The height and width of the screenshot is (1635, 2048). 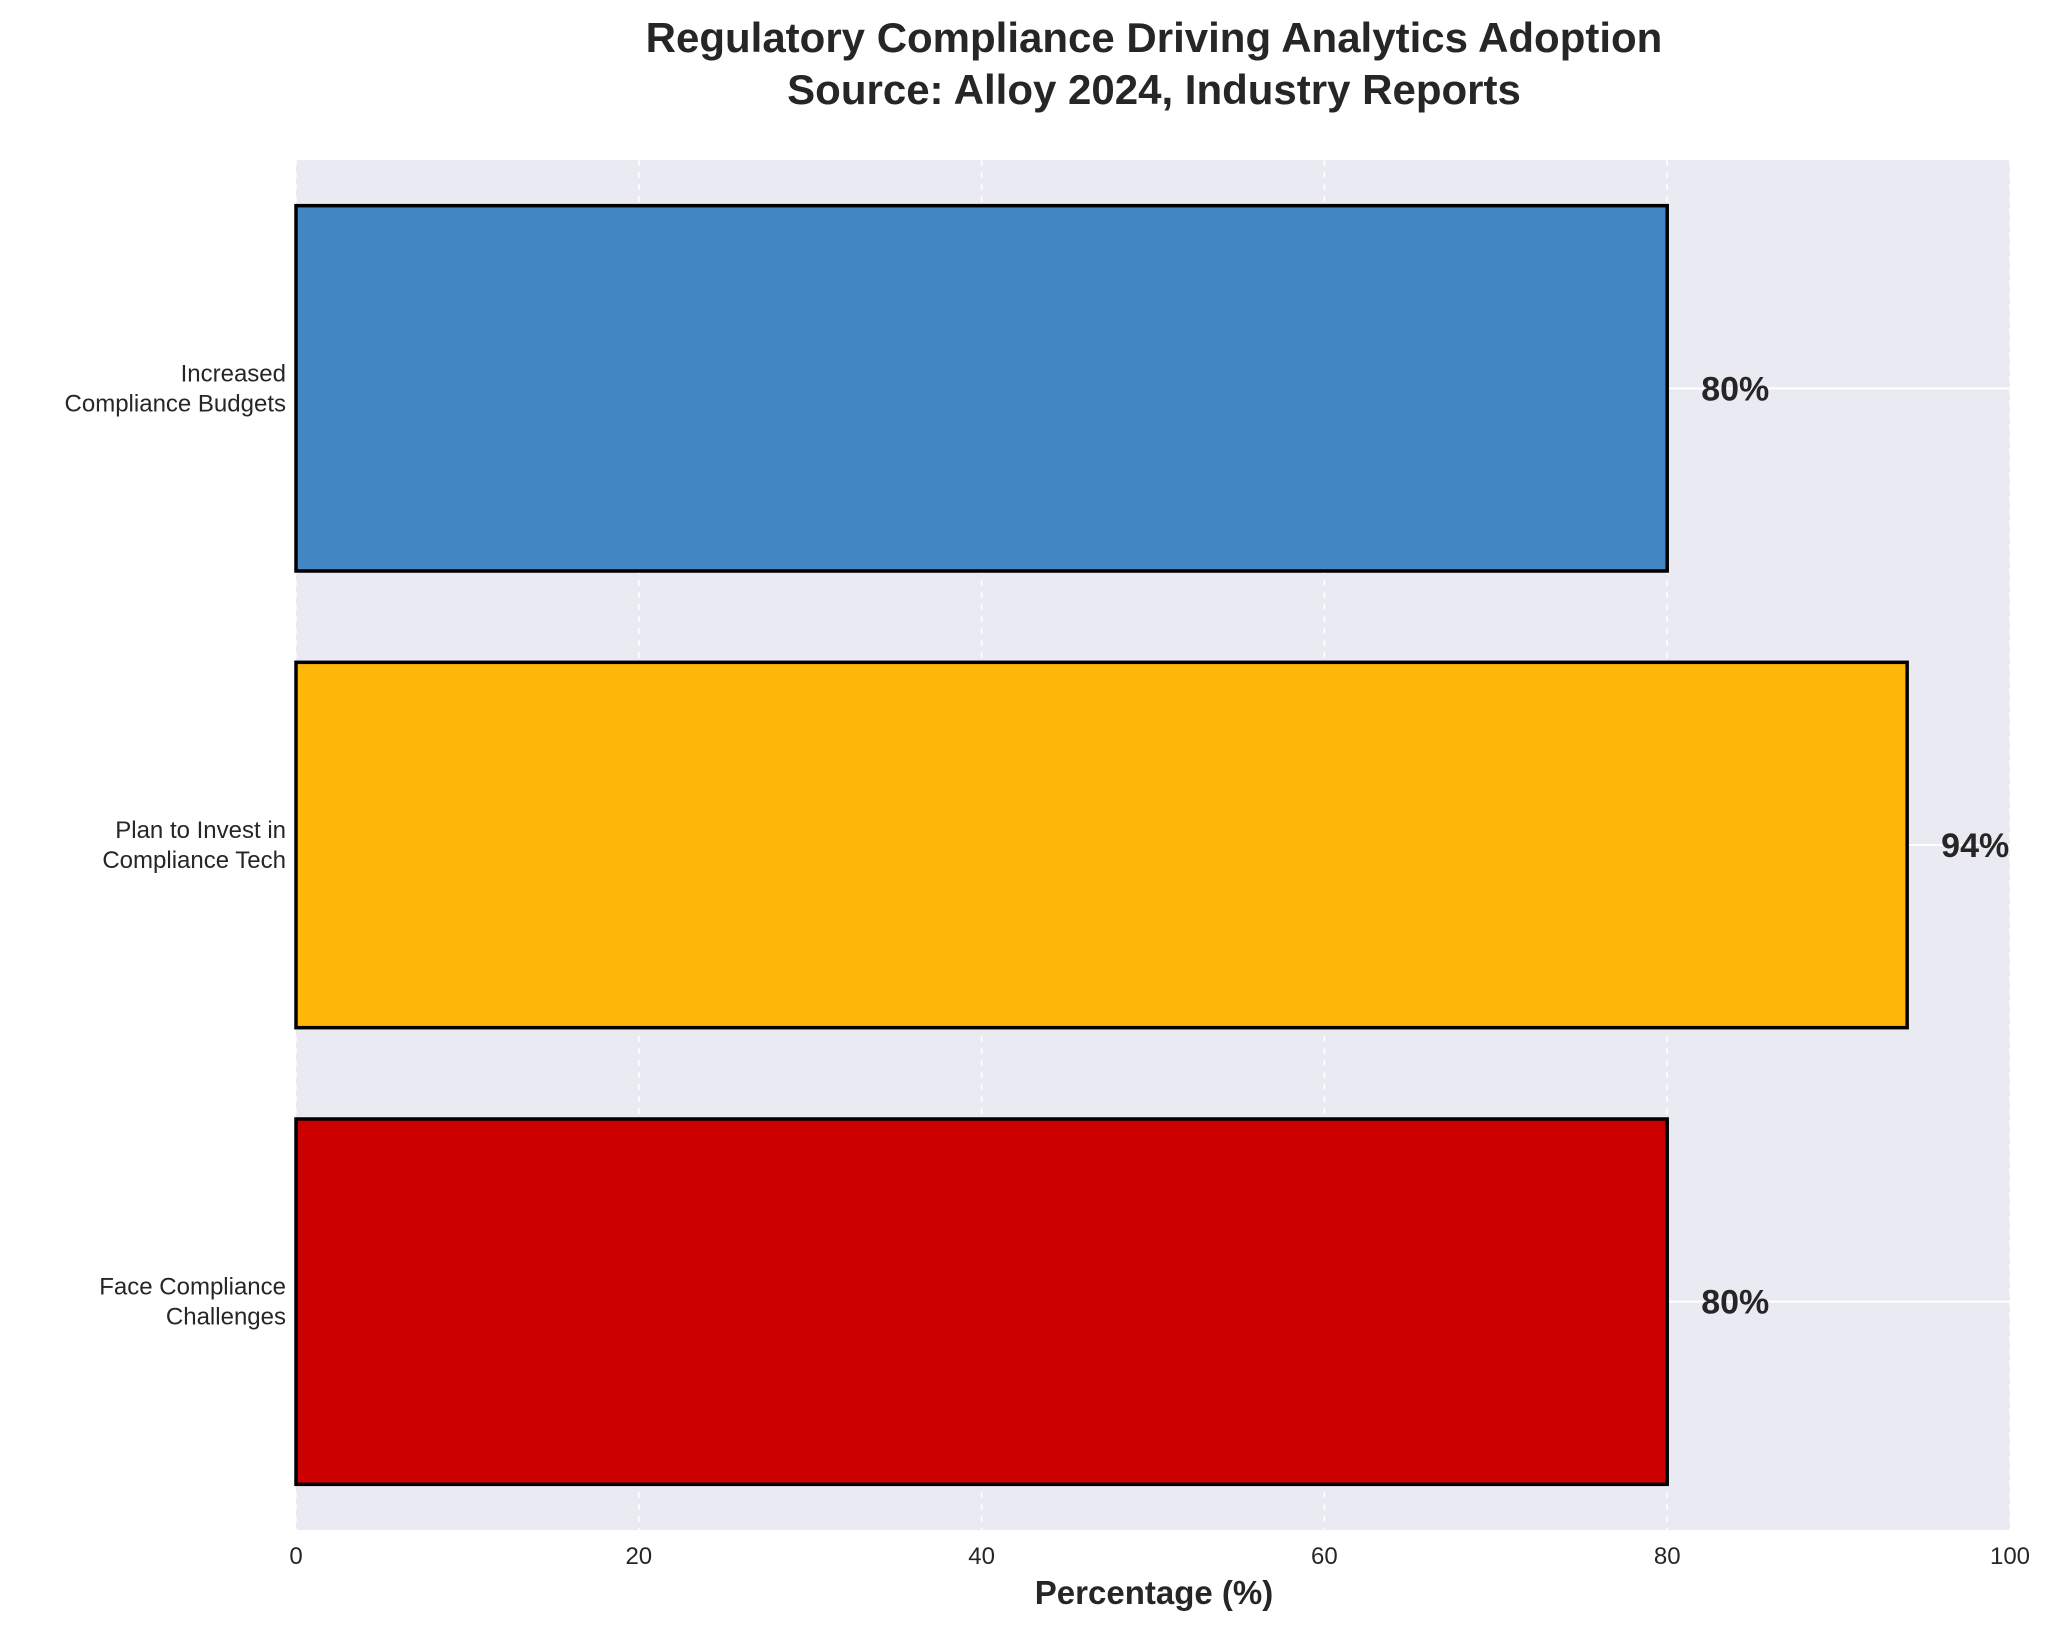 What do you see at coordinates (1667, 1556) in the screenshot?
I see `x-tick-label: 80` at bounding box center [1667, 1556].